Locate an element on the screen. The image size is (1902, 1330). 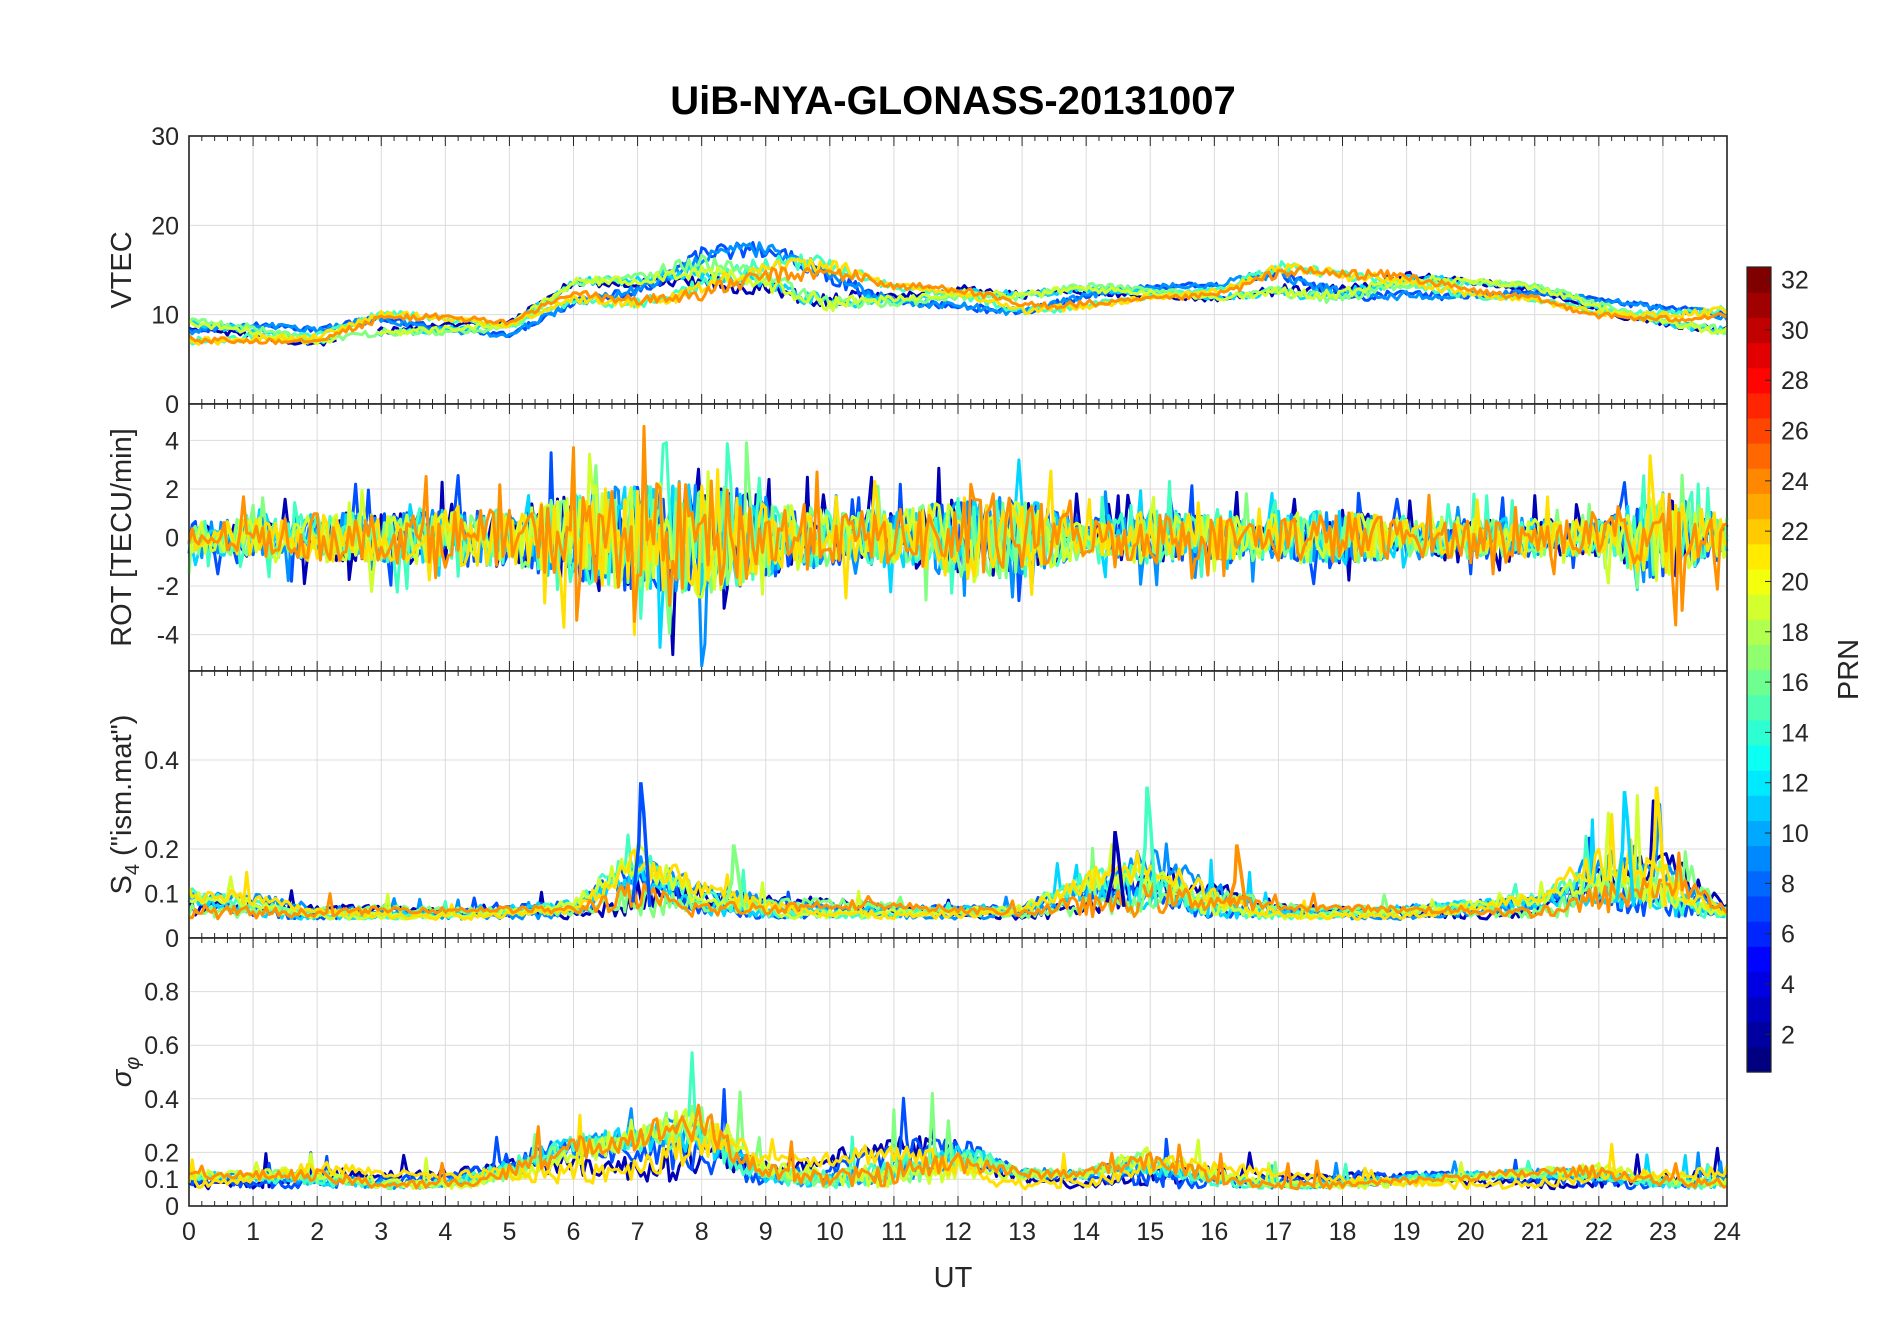
x-tick-label: 2 is located at coordinates (317, 1232).